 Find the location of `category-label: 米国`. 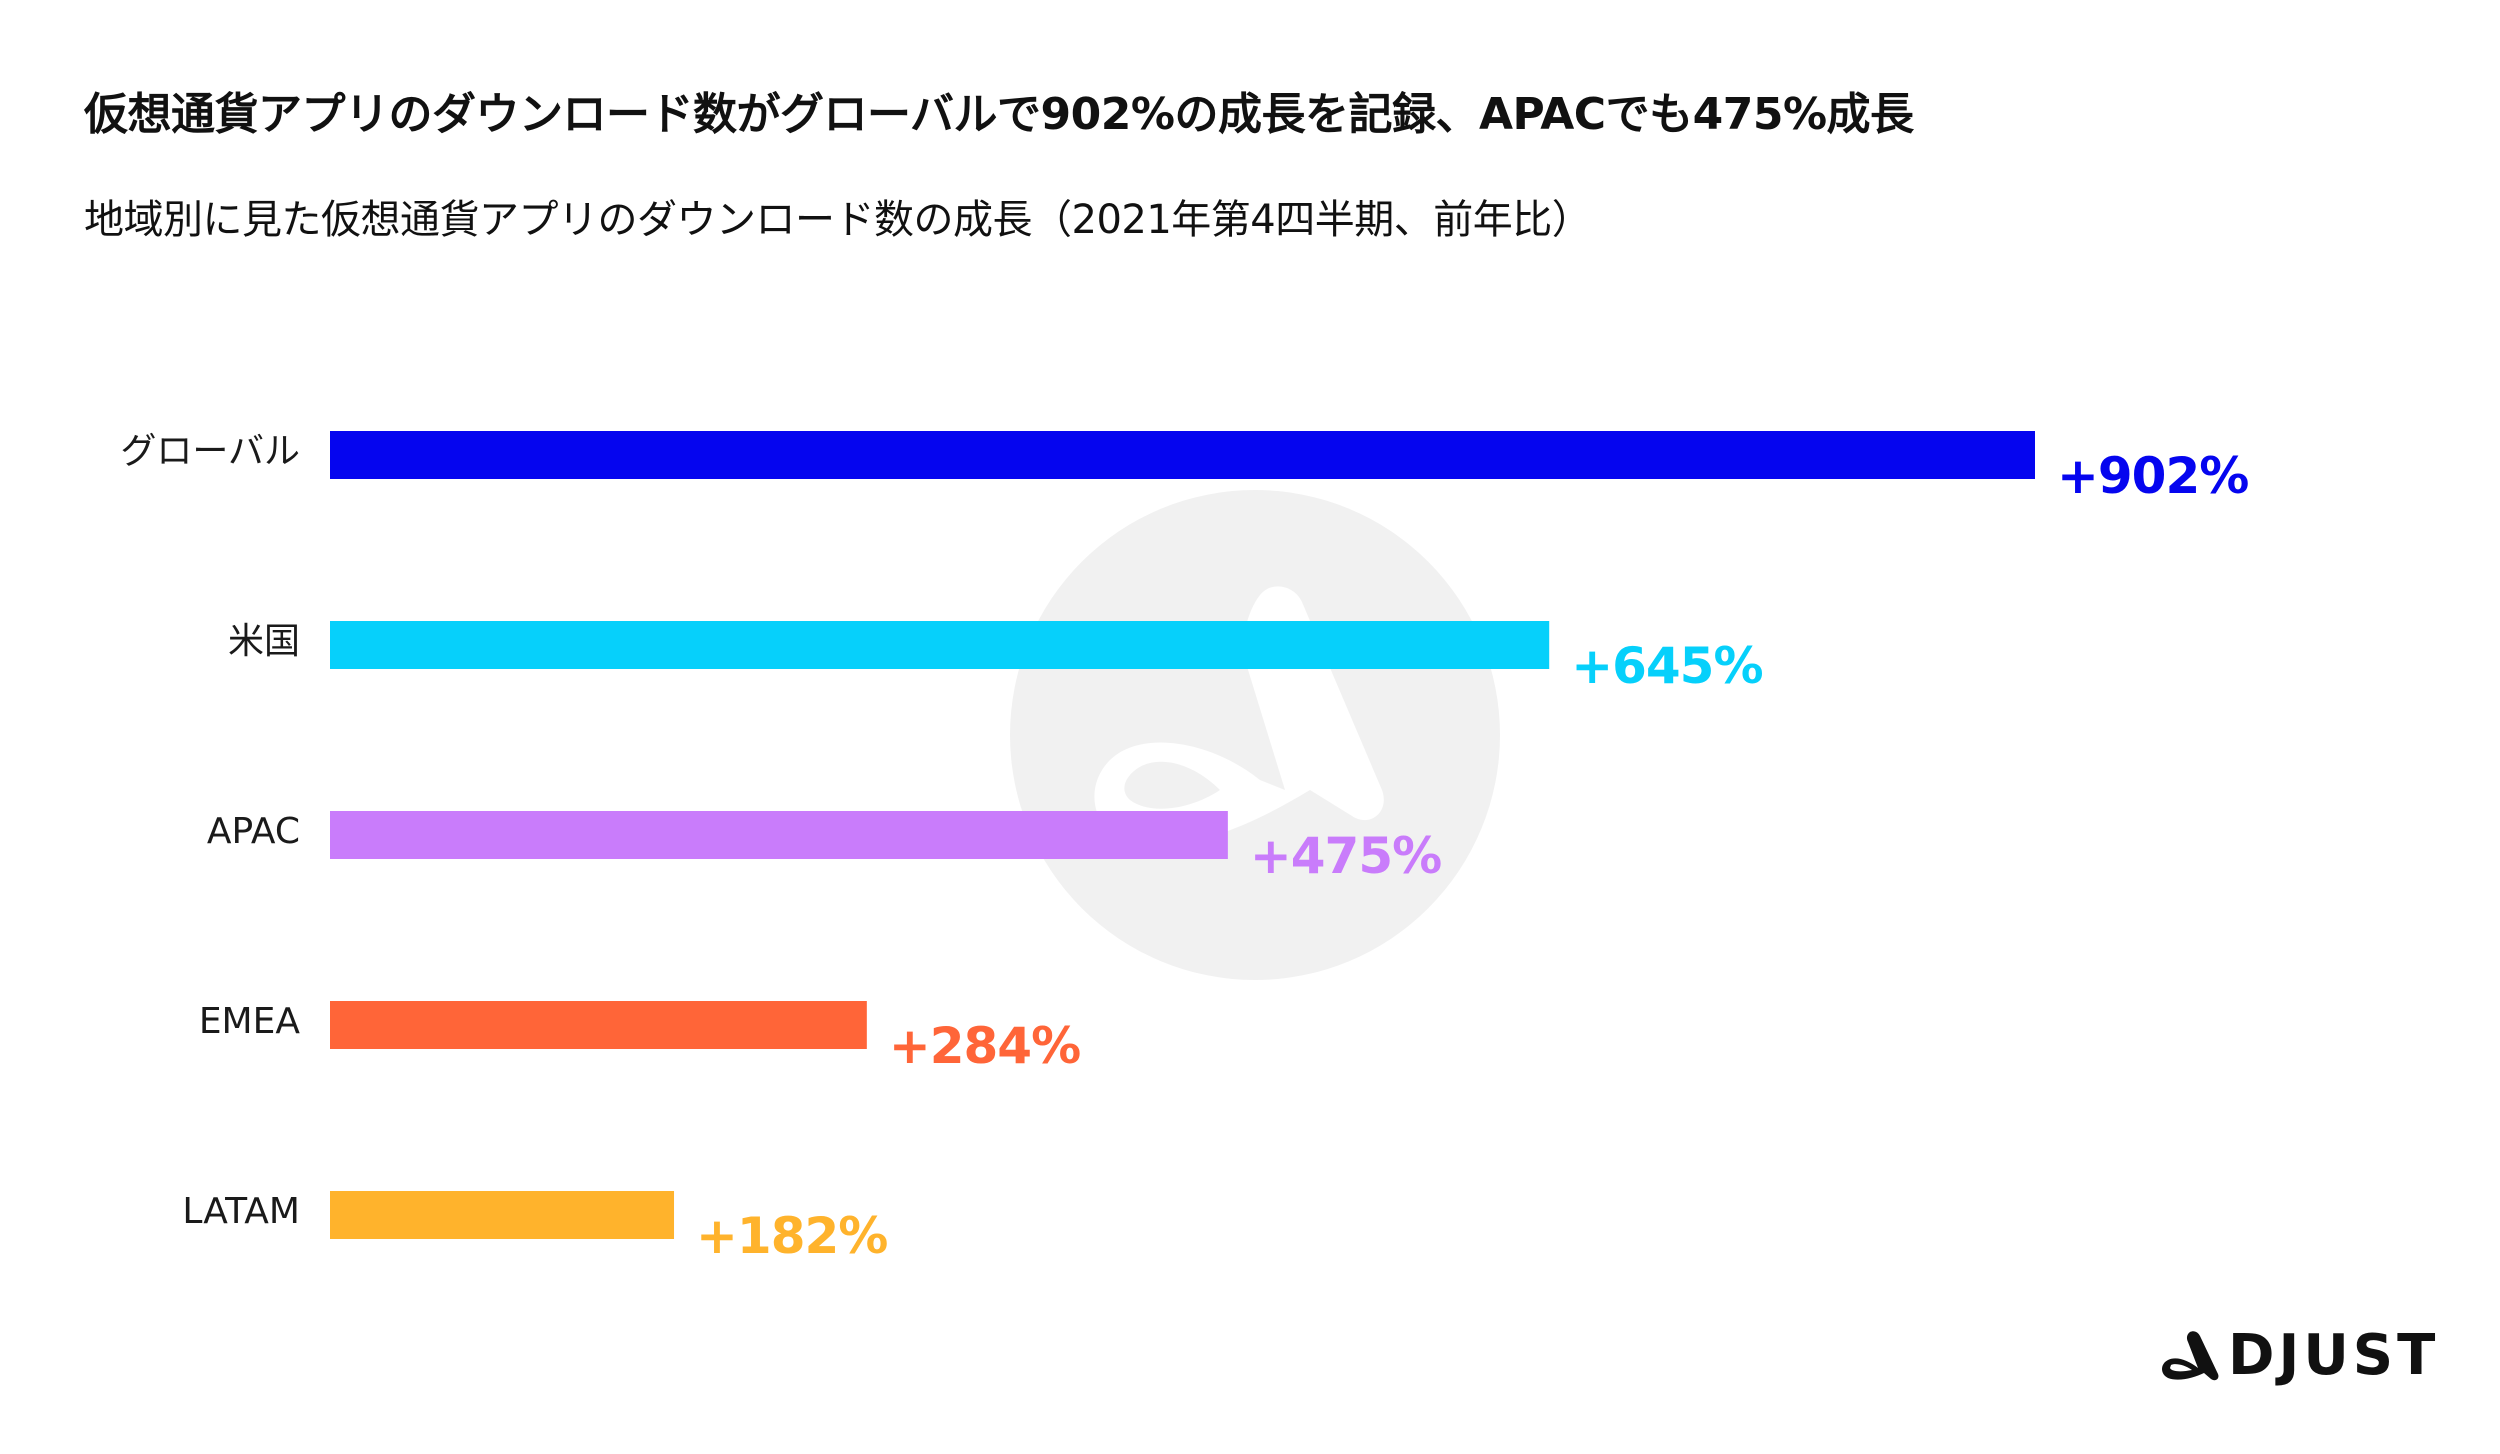

category-label: 米国 is located at coordinates (264, 641).